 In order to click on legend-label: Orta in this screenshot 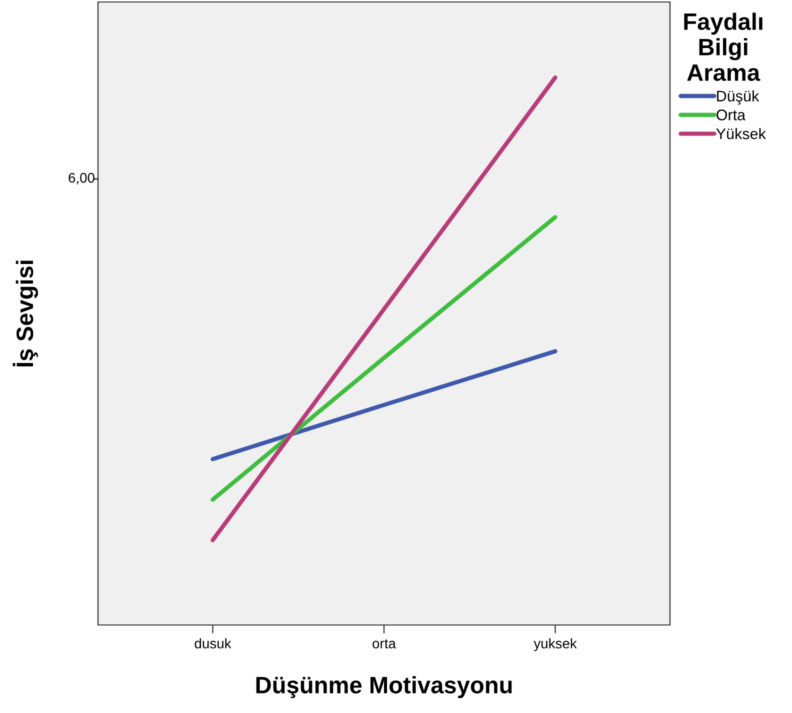, I will do `click(731, 115)`.